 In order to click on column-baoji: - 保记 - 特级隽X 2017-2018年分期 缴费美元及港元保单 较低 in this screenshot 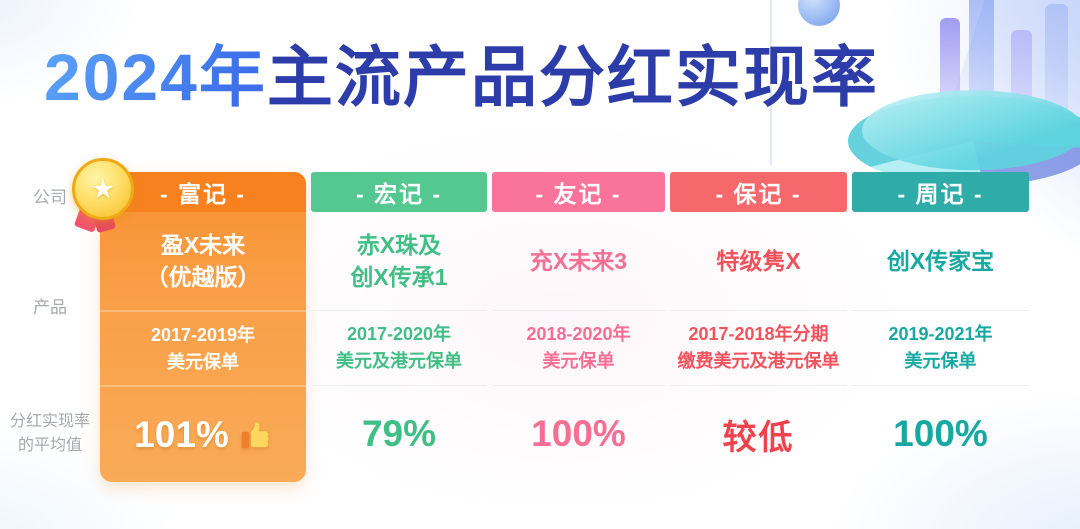, I will do `click(758, 327)`.